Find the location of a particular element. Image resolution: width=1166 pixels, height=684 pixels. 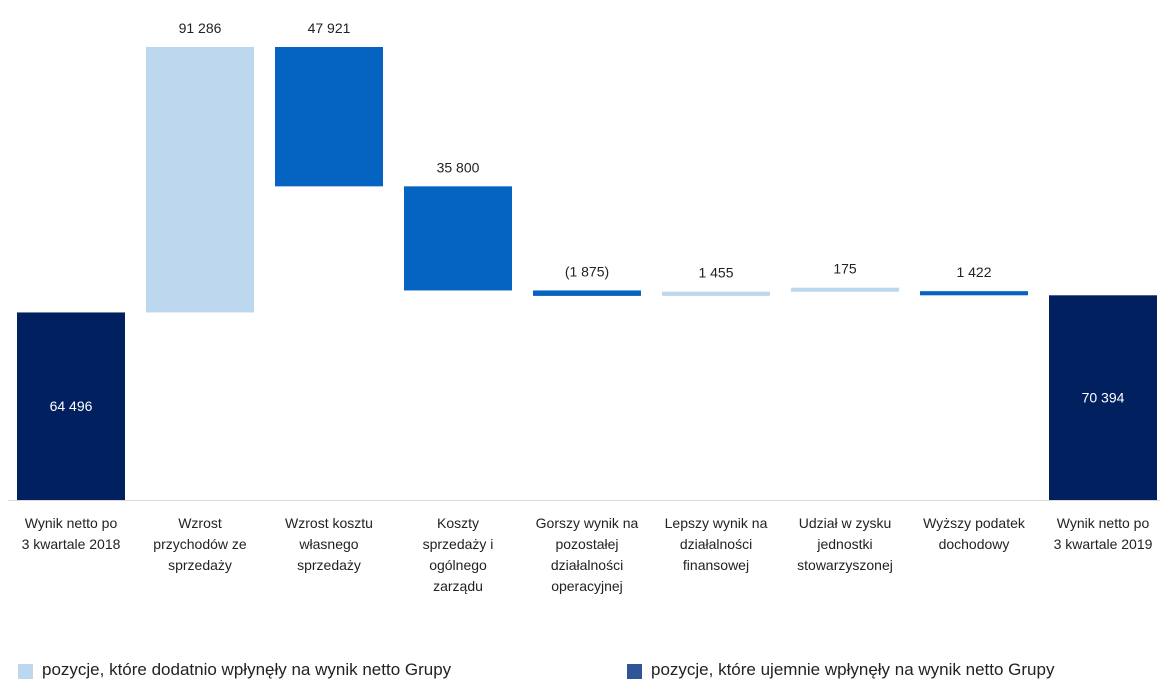

category-label-8: Wyższy podatek dochodowy is located at coordinates (974, 533).